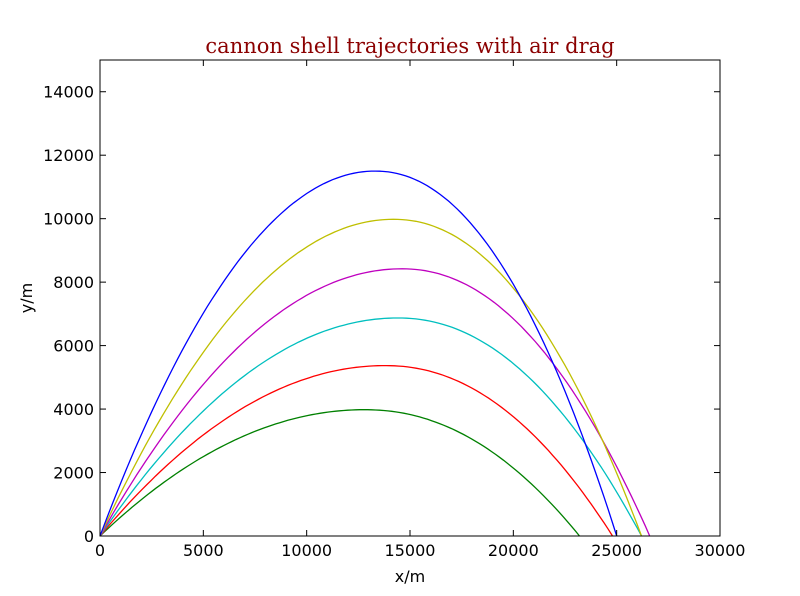 This screenshot has height=596, width=800. I want to click on y-tick-label: 10000, so click(68, 219).